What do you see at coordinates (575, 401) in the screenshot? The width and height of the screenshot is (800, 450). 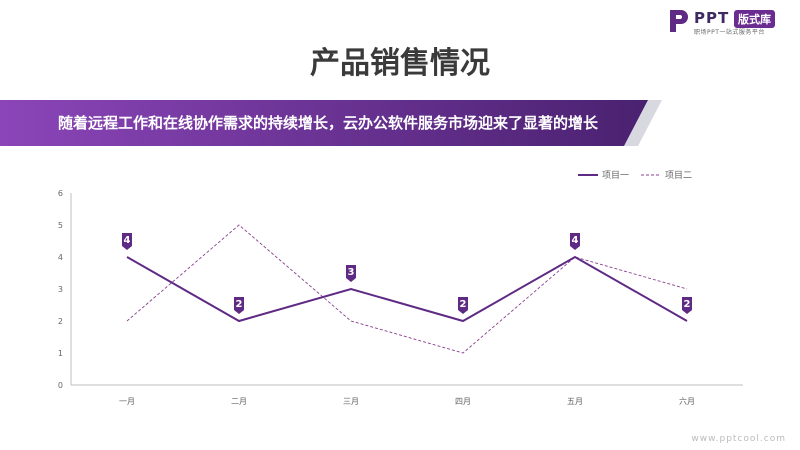 I see `x-tick-label: 五月` at bounding box center [575, 401].